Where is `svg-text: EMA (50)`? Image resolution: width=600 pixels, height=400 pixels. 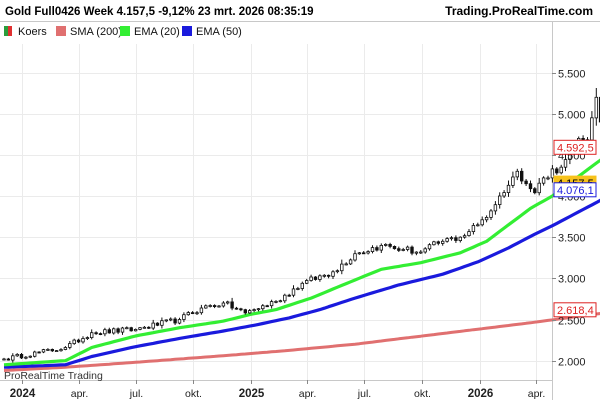 svg-text: EMA (50) is located at coordinates (219, 32).